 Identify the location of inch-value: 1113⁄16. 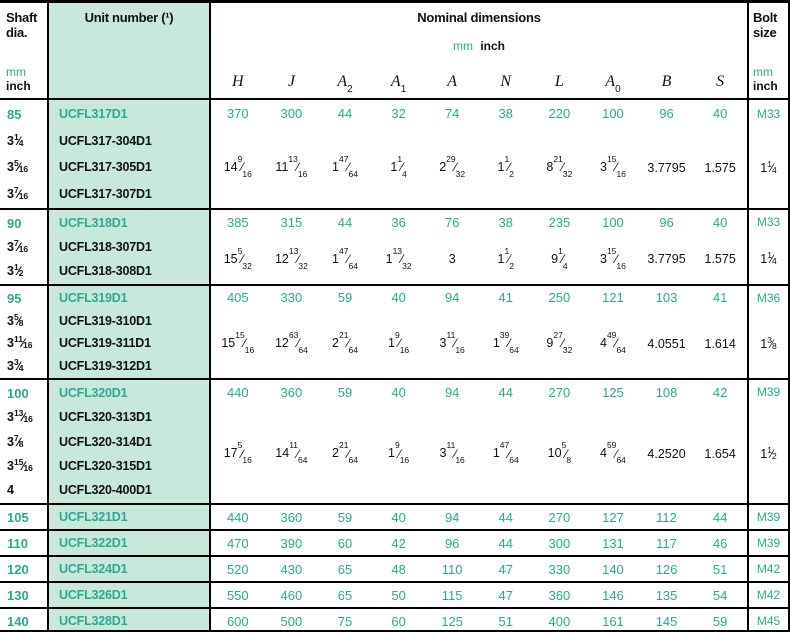
(291, 166).